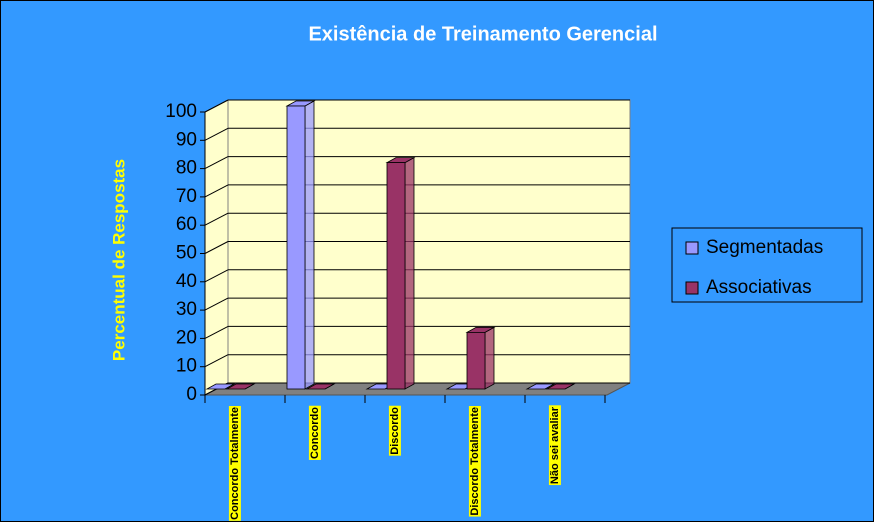 Image resolution: width=875 pixels, height=523 pixels. I want to click on y-axis-label: Percentual de Respostas, so click(118, 260).